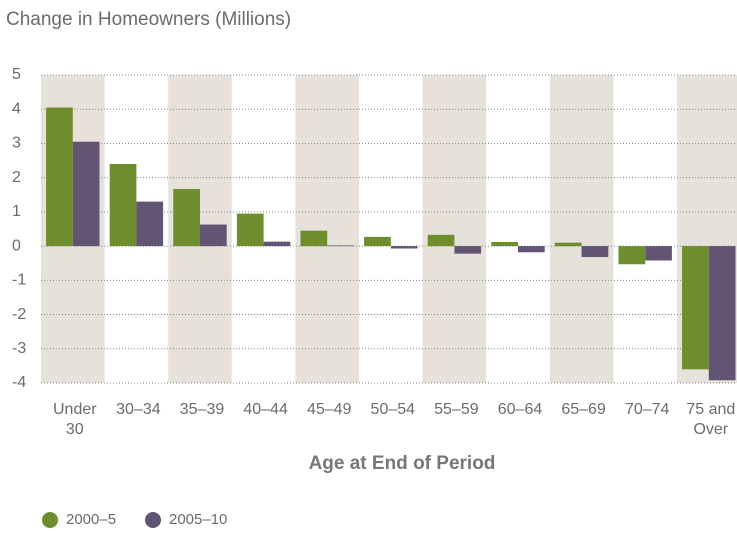  I want to click on legend-label: 2000–5, so click(91, 519).